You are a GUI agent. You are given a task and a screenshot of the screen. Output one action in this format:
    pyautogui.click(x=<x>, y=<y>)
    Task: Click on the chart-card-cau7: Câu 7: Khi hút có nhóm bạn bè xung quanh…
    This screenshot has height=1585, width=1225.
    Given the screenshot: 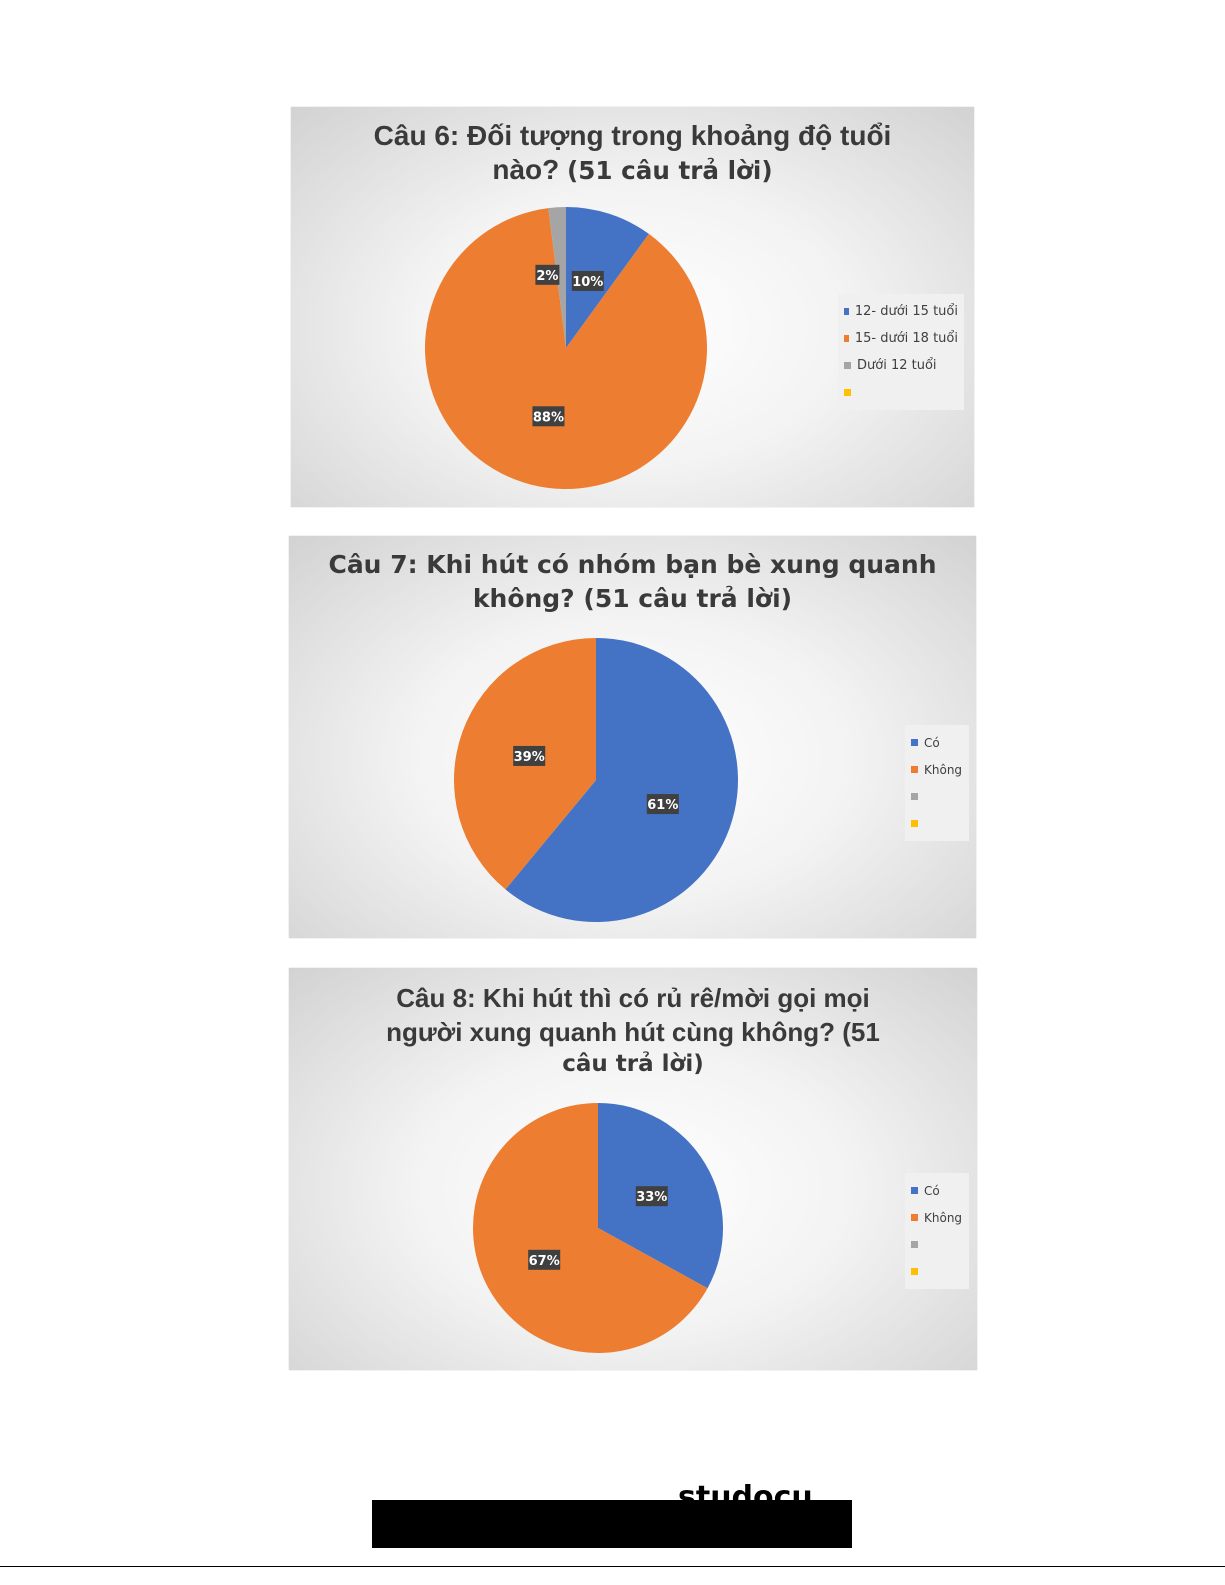 What is the action you would take?
    pyautogui.click(x=632, y=737)
    